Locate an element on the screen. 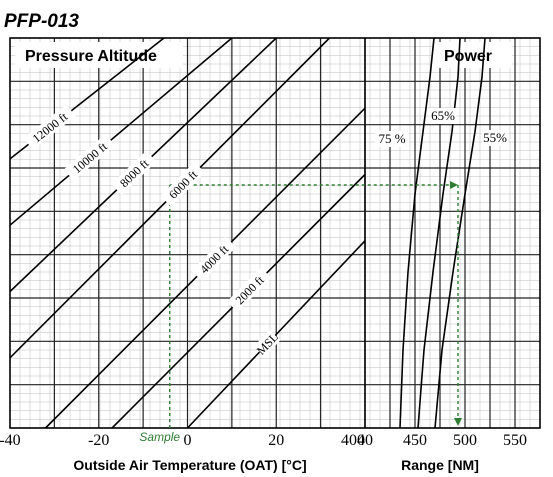 The image size is (553, 477). right-title-background is located at coordinates (472, 55).